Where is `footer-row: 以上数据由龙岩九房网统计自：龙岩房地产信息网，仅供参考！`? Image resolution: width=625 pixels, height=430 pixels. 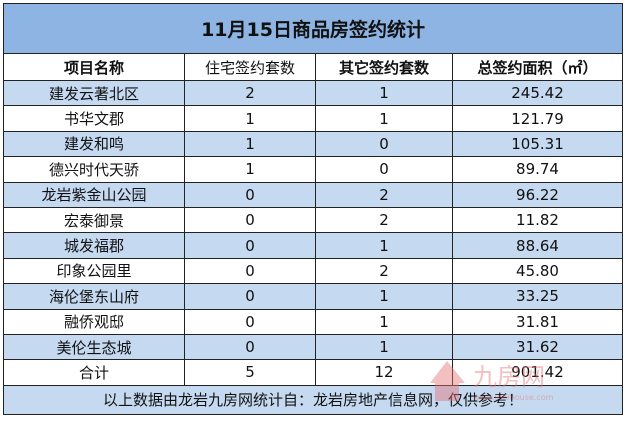 footer-row: 以上数据由龙岩九房网统计自：龙岩房地产信息网，仅供参考！ is located at coordinates (313, 399).